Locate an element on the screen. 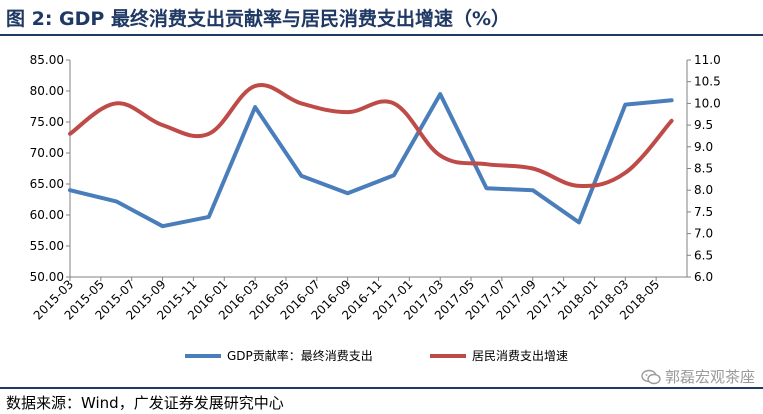 The image size is (763, 414). chart-title: 图 2: GDP 最终消费支出贡献率与居民消费支出增速（%） is located at coordinates (258, 19).